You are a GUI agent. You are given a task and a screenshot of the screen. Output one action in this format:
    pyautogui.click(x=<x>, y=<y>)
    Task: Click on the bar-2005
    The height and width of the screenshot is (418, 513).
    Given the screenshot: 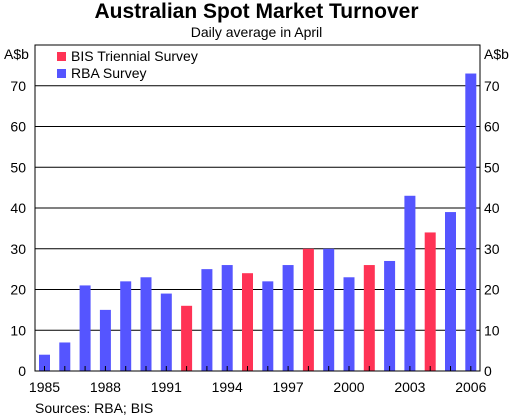 What is the action you would take?
    pyautogui.click(x=450, y=291)
    